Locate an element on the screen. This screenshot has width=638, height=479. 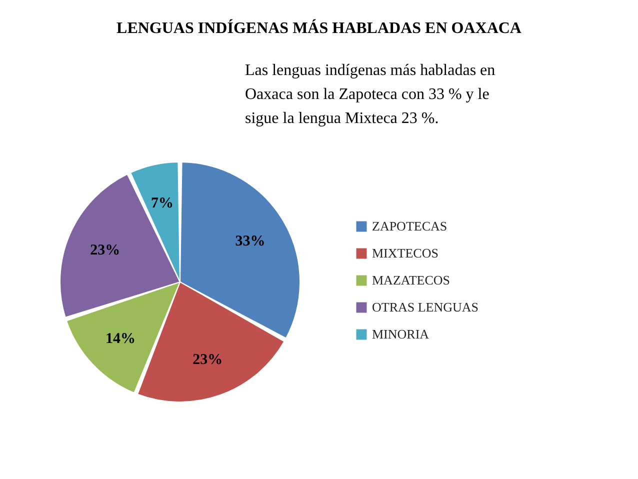
legend-label: MINORIA is located at coordinates (401, 334).